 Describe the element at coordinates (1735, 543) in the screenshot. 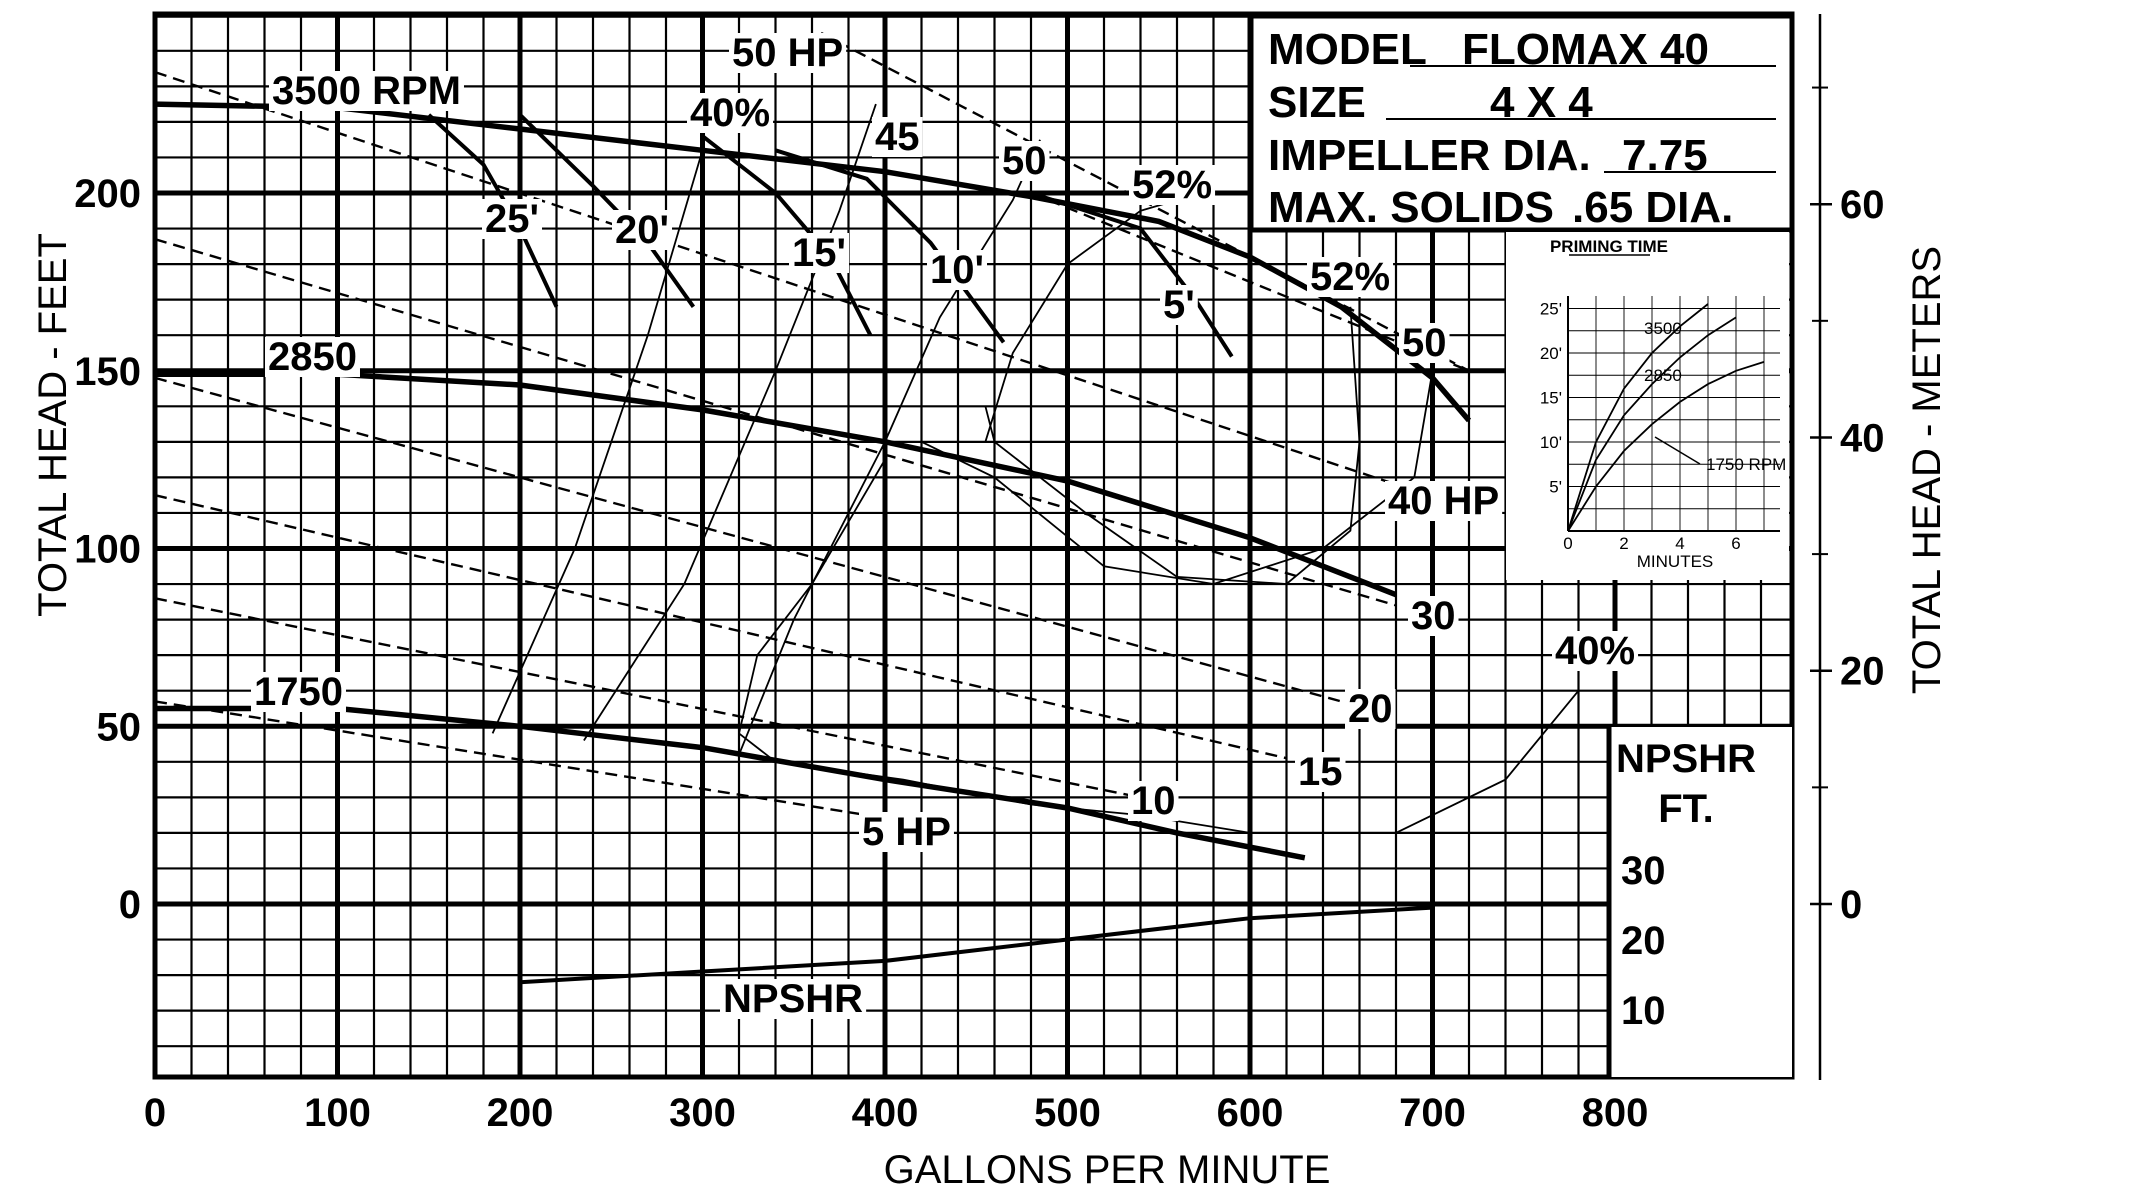

I see `inset-x-tick-label: 6` at that location.